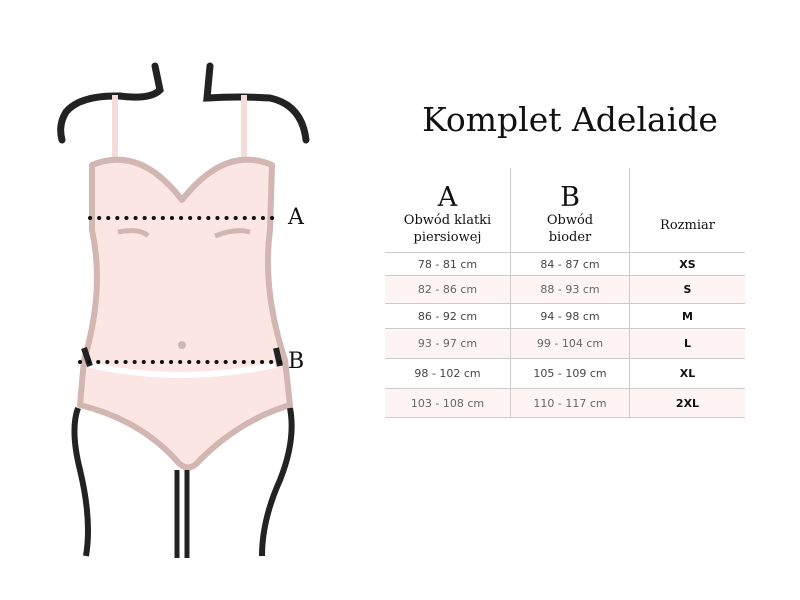 The image size is (800, 600). I want to click on header-text: bioder, so click(570, 237).